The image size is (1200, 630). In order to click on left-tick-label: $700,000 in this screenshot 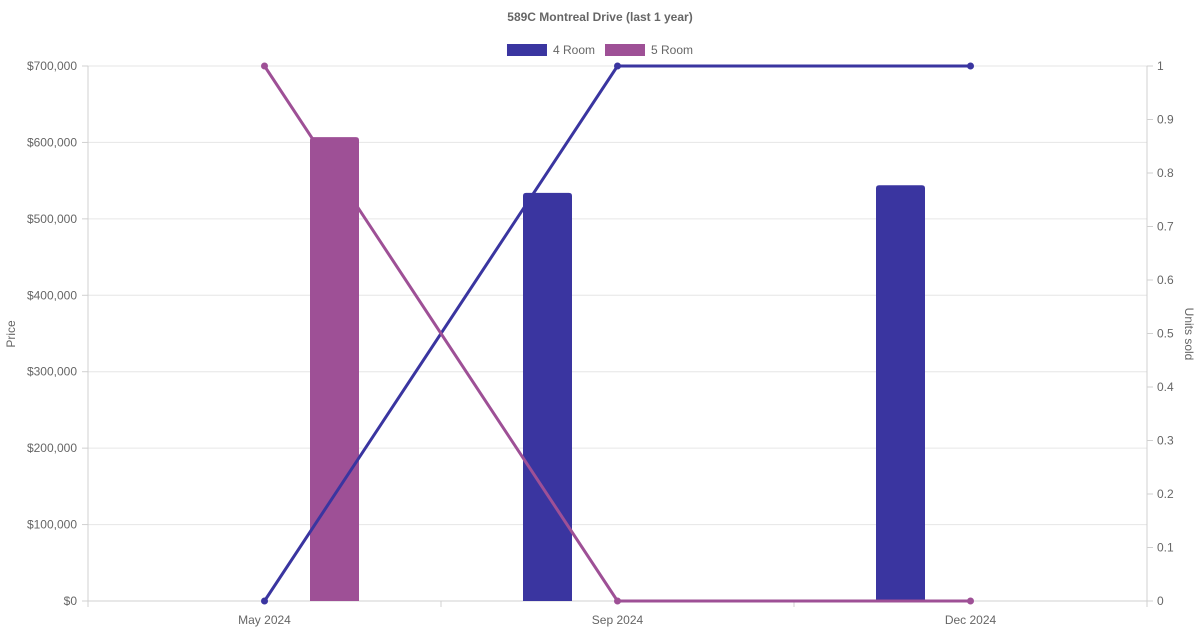, I will do `click(52, 66)`.